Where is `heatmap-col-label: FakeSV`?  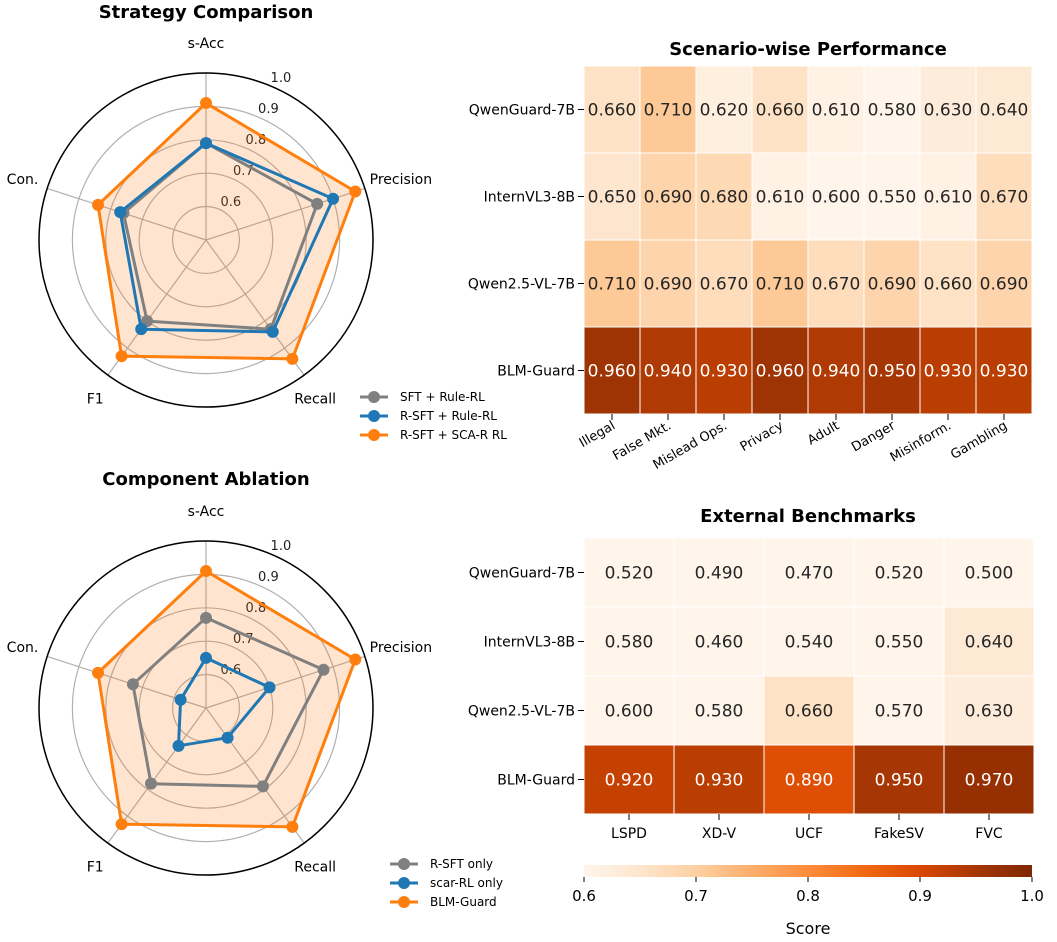 heatmap-col-label: FakeSV is located at coordinates (899, 834).